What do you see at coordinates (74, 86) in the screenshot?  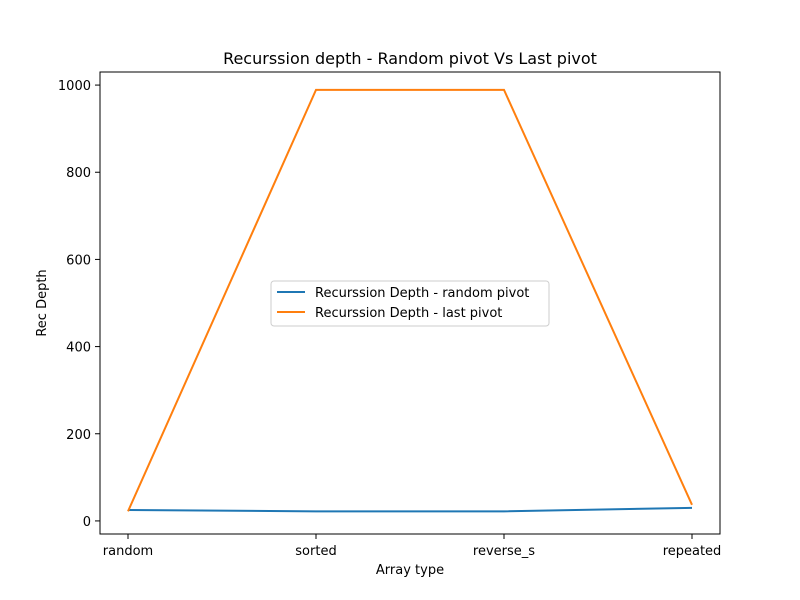 I see `y-tick-label: 1000` at bounding box center [74, 86].